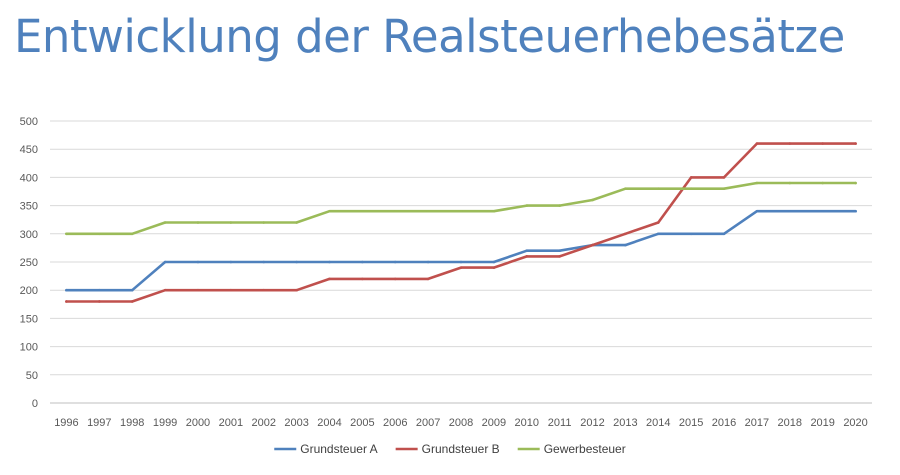 Image resolution: width=900 pixels, height=475 pixels. What do you see at coordinates (338, 449) in the screenshot?
I see `legend-label-1: Grundsteuer A` at bounding box center [338, 449].